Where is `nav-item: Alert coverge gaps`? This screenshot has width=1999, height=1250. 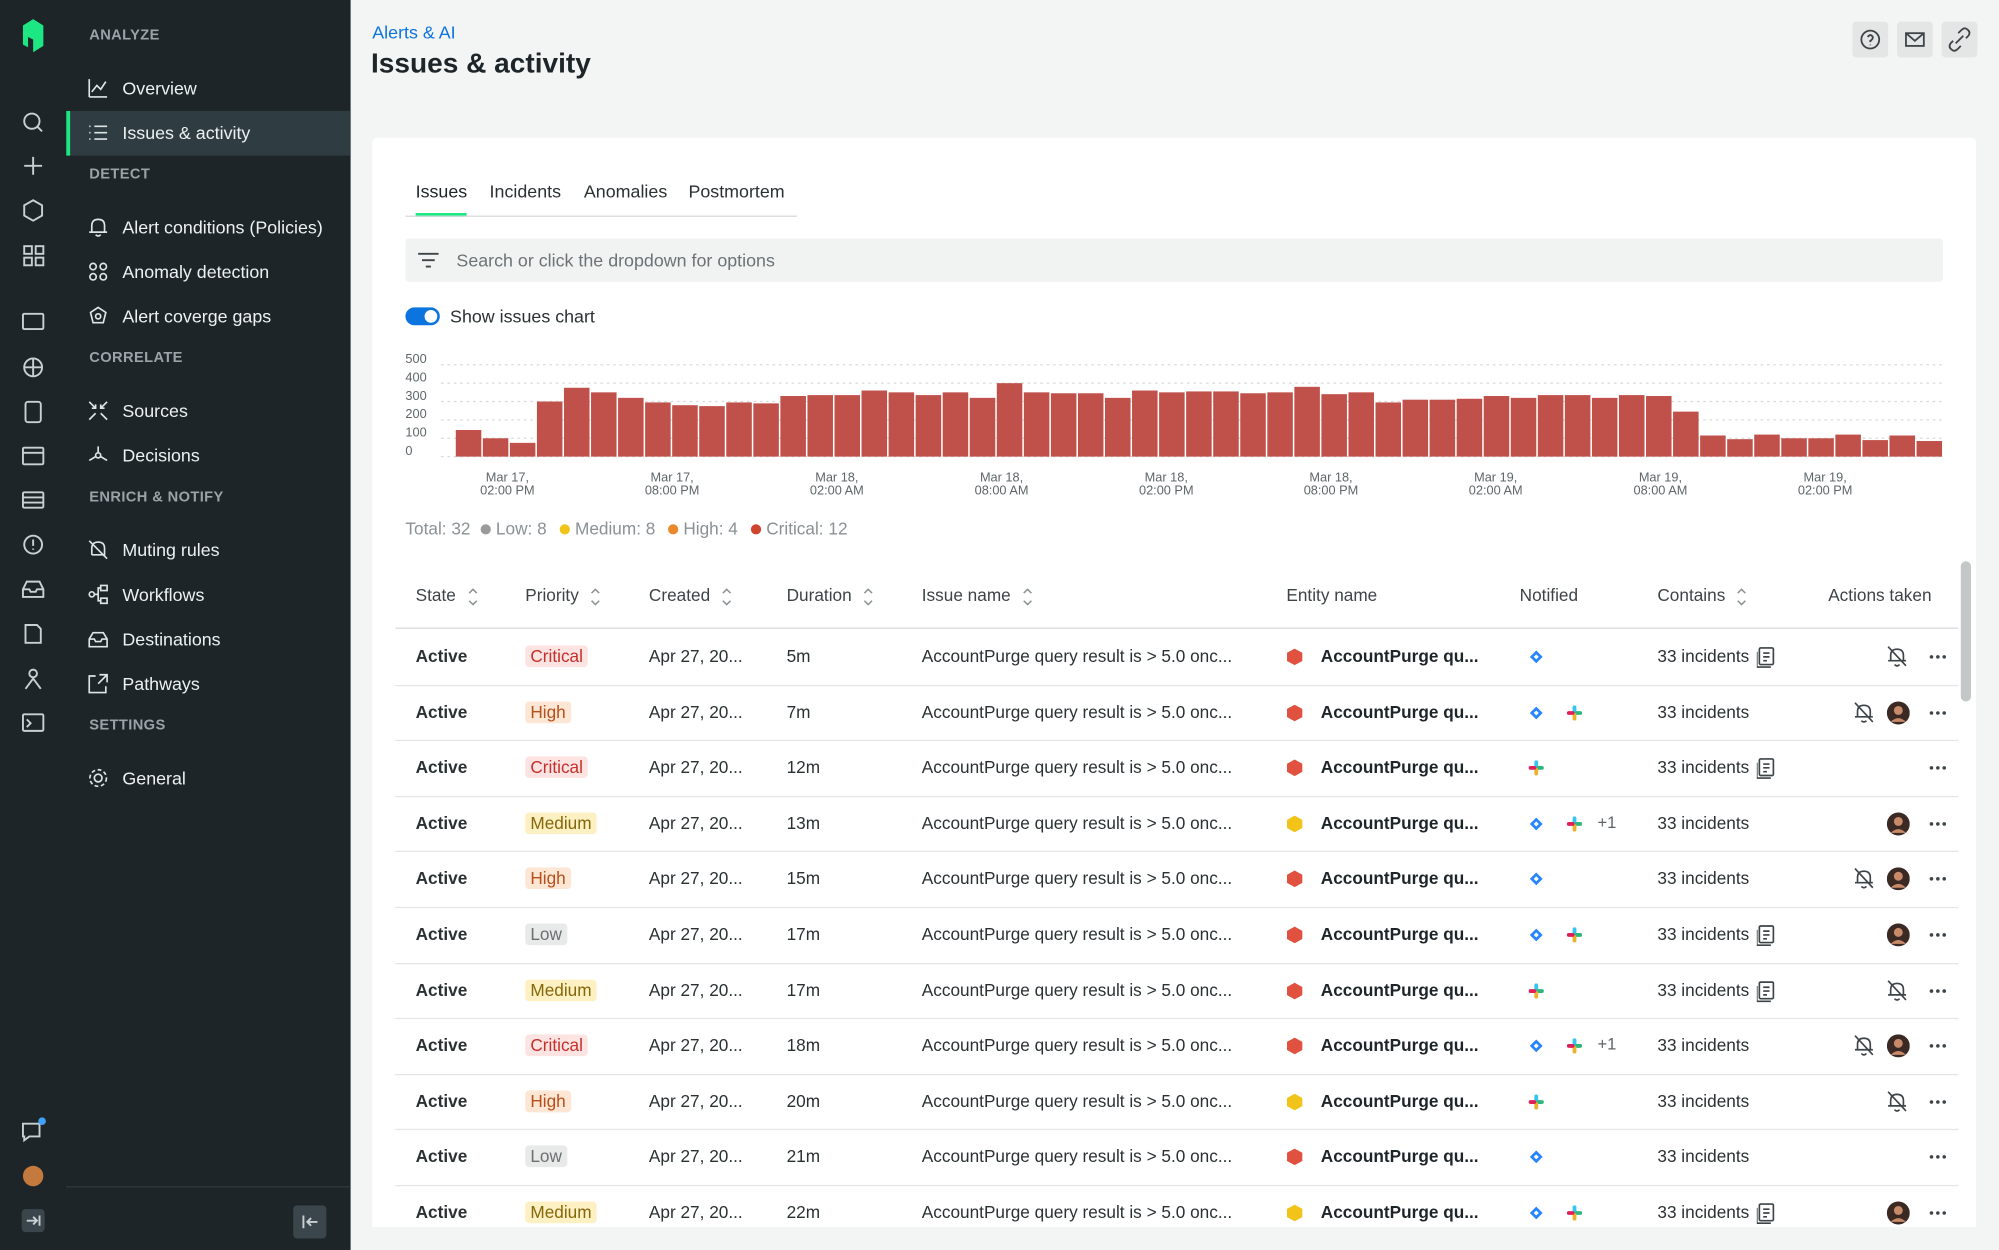
nav-item: Alert coverge gaps is located at coordinates (208, 317).